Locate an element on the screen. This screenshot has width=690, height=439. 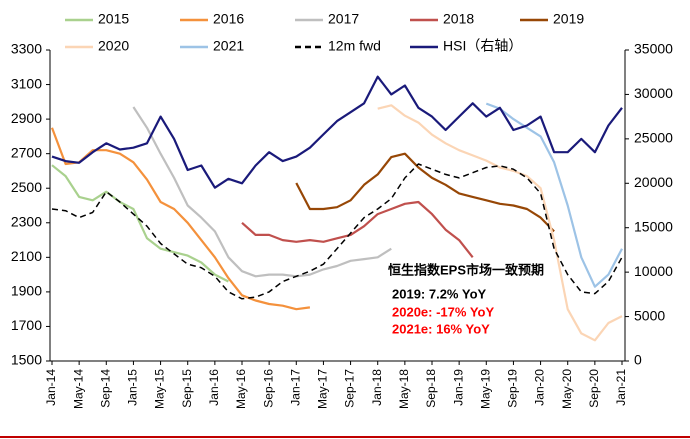
x-tick-label: Jan-21 is located at coordinates (621, 387).